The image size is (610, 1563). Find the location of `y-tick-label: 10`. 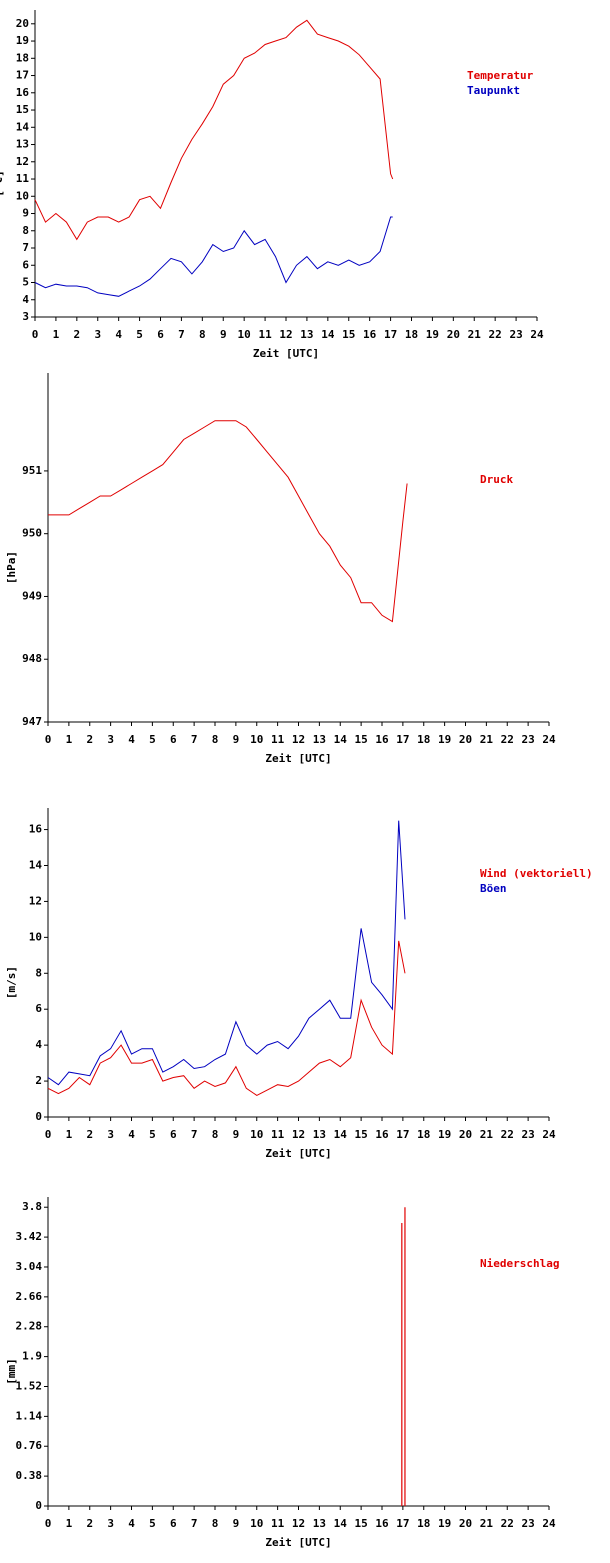

y-tick-label: 10 is located at coordinates (22, 195).